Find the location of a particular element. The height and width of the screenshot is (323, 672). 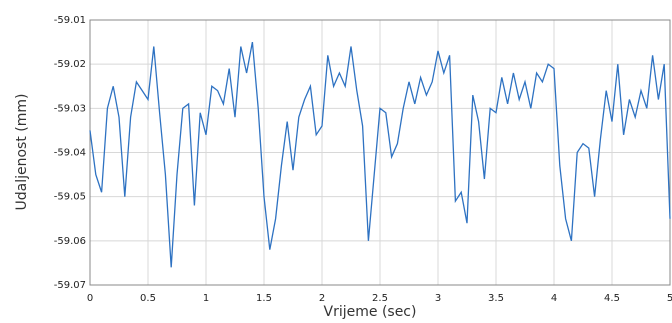

y-tick-label: -59.01 is located at coordinates (70, 20).